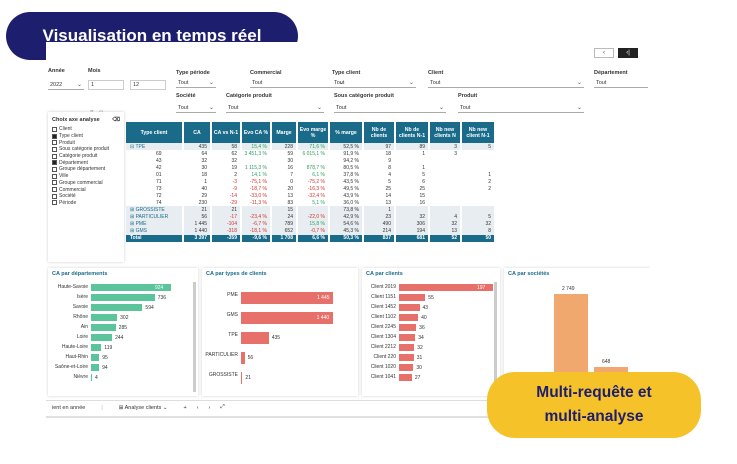  I want to click on slicer-item: Client, so click(86, 129).